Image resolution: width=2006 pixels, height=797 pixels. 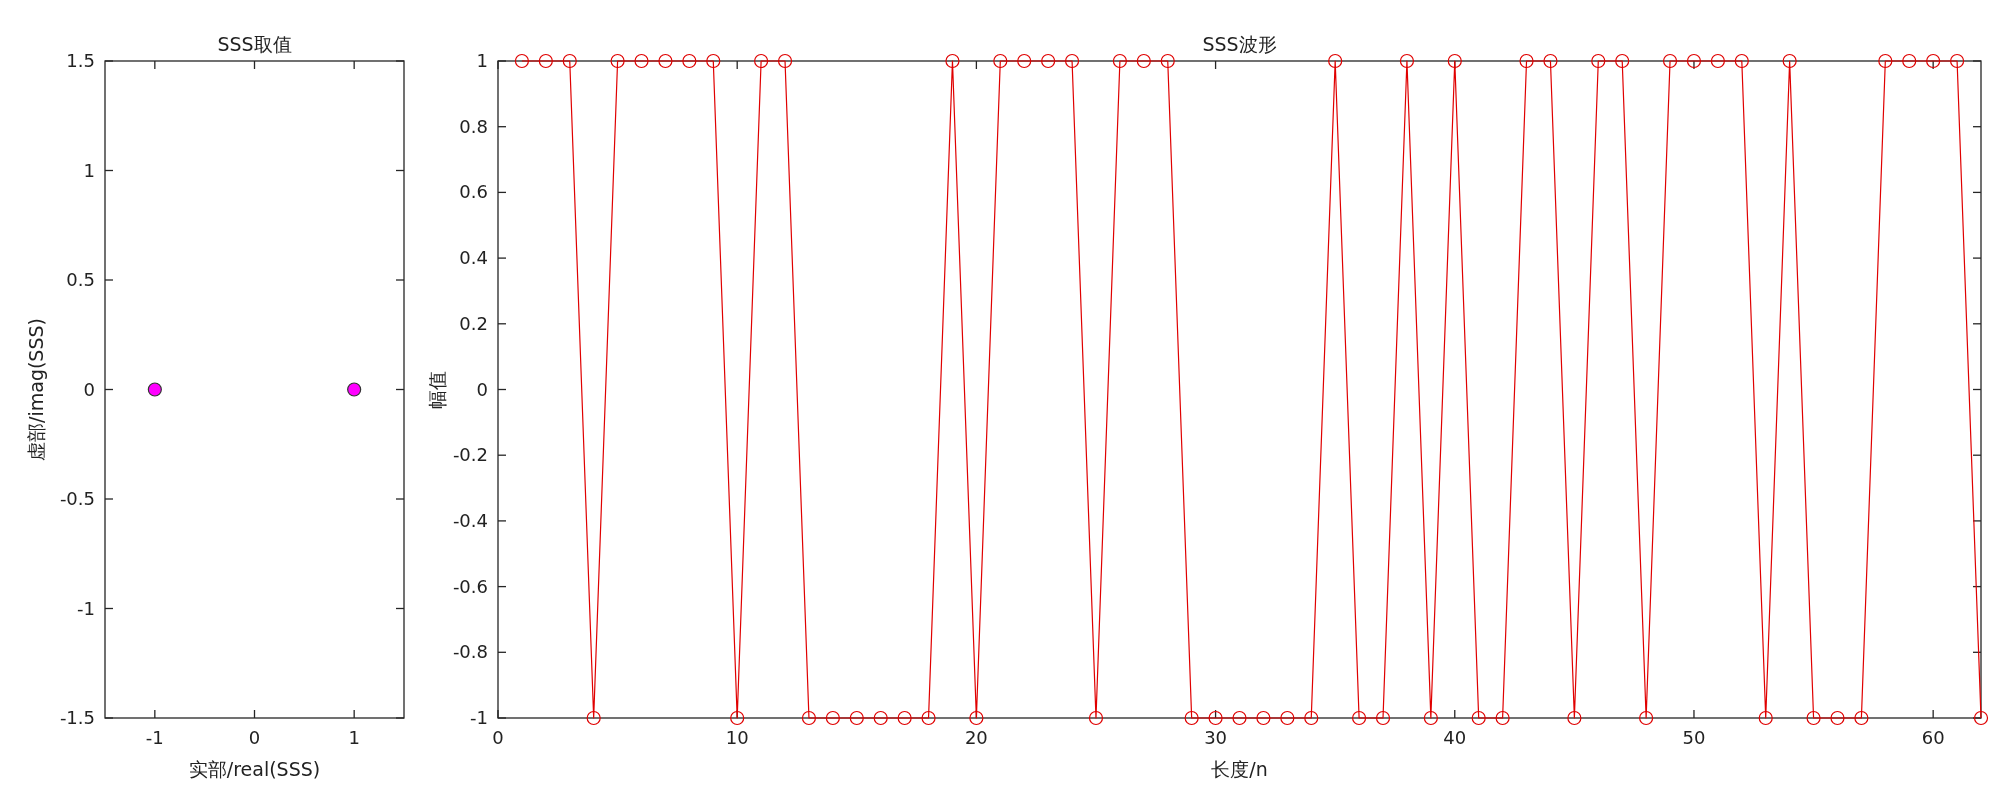 I want to click on chart-title: SSS取值, so click(x=254, y=44).